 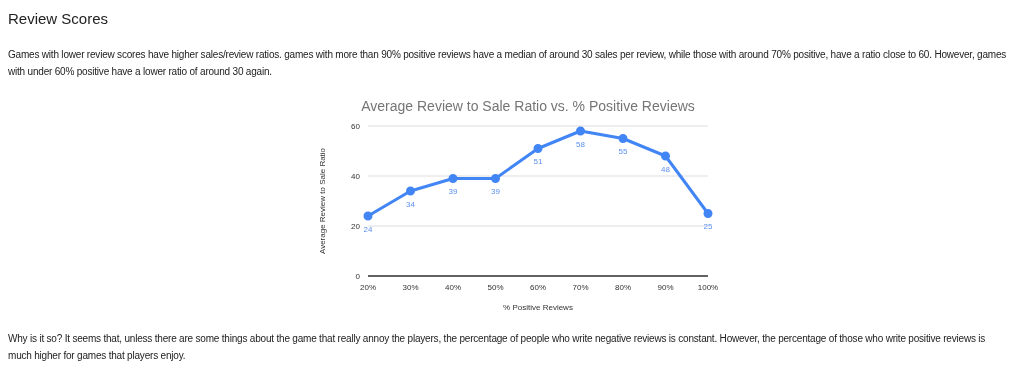 What do you see at coordinates (411, 204) in the screenshot?
I see `data-label: 34` at bounding box center [411, 204].